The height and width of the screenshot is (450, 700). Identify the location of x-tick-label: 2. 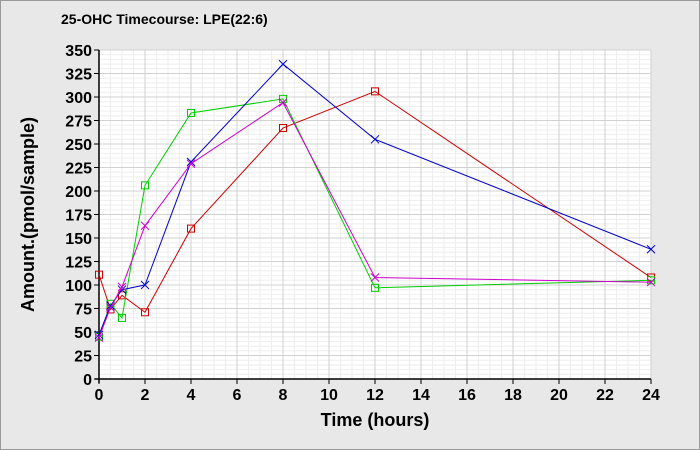
(145, 395).